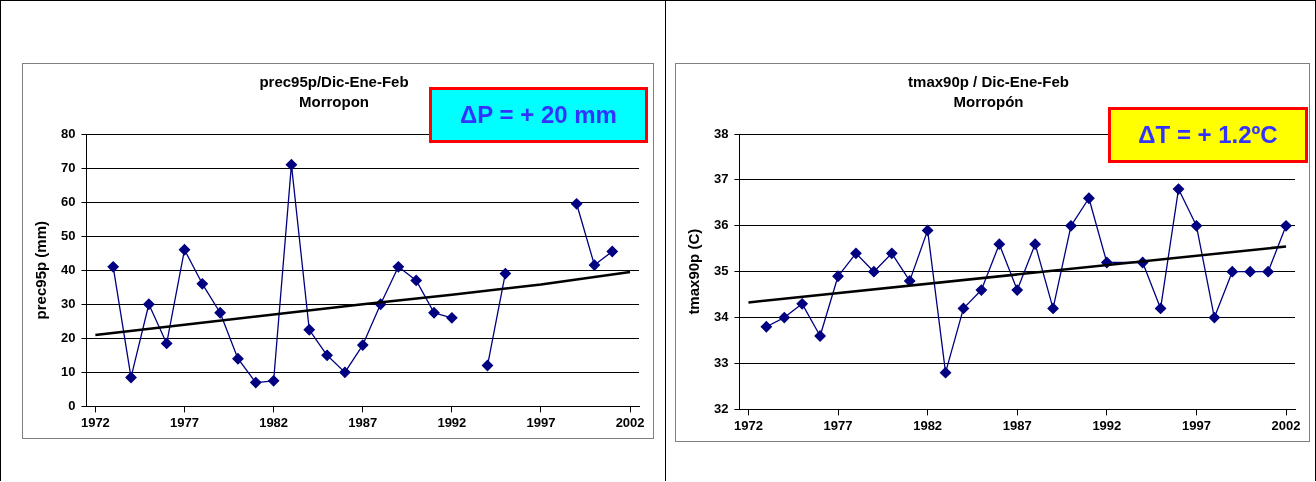  I want to click on text: ΔP = + 20 mm, so click(538, 115).